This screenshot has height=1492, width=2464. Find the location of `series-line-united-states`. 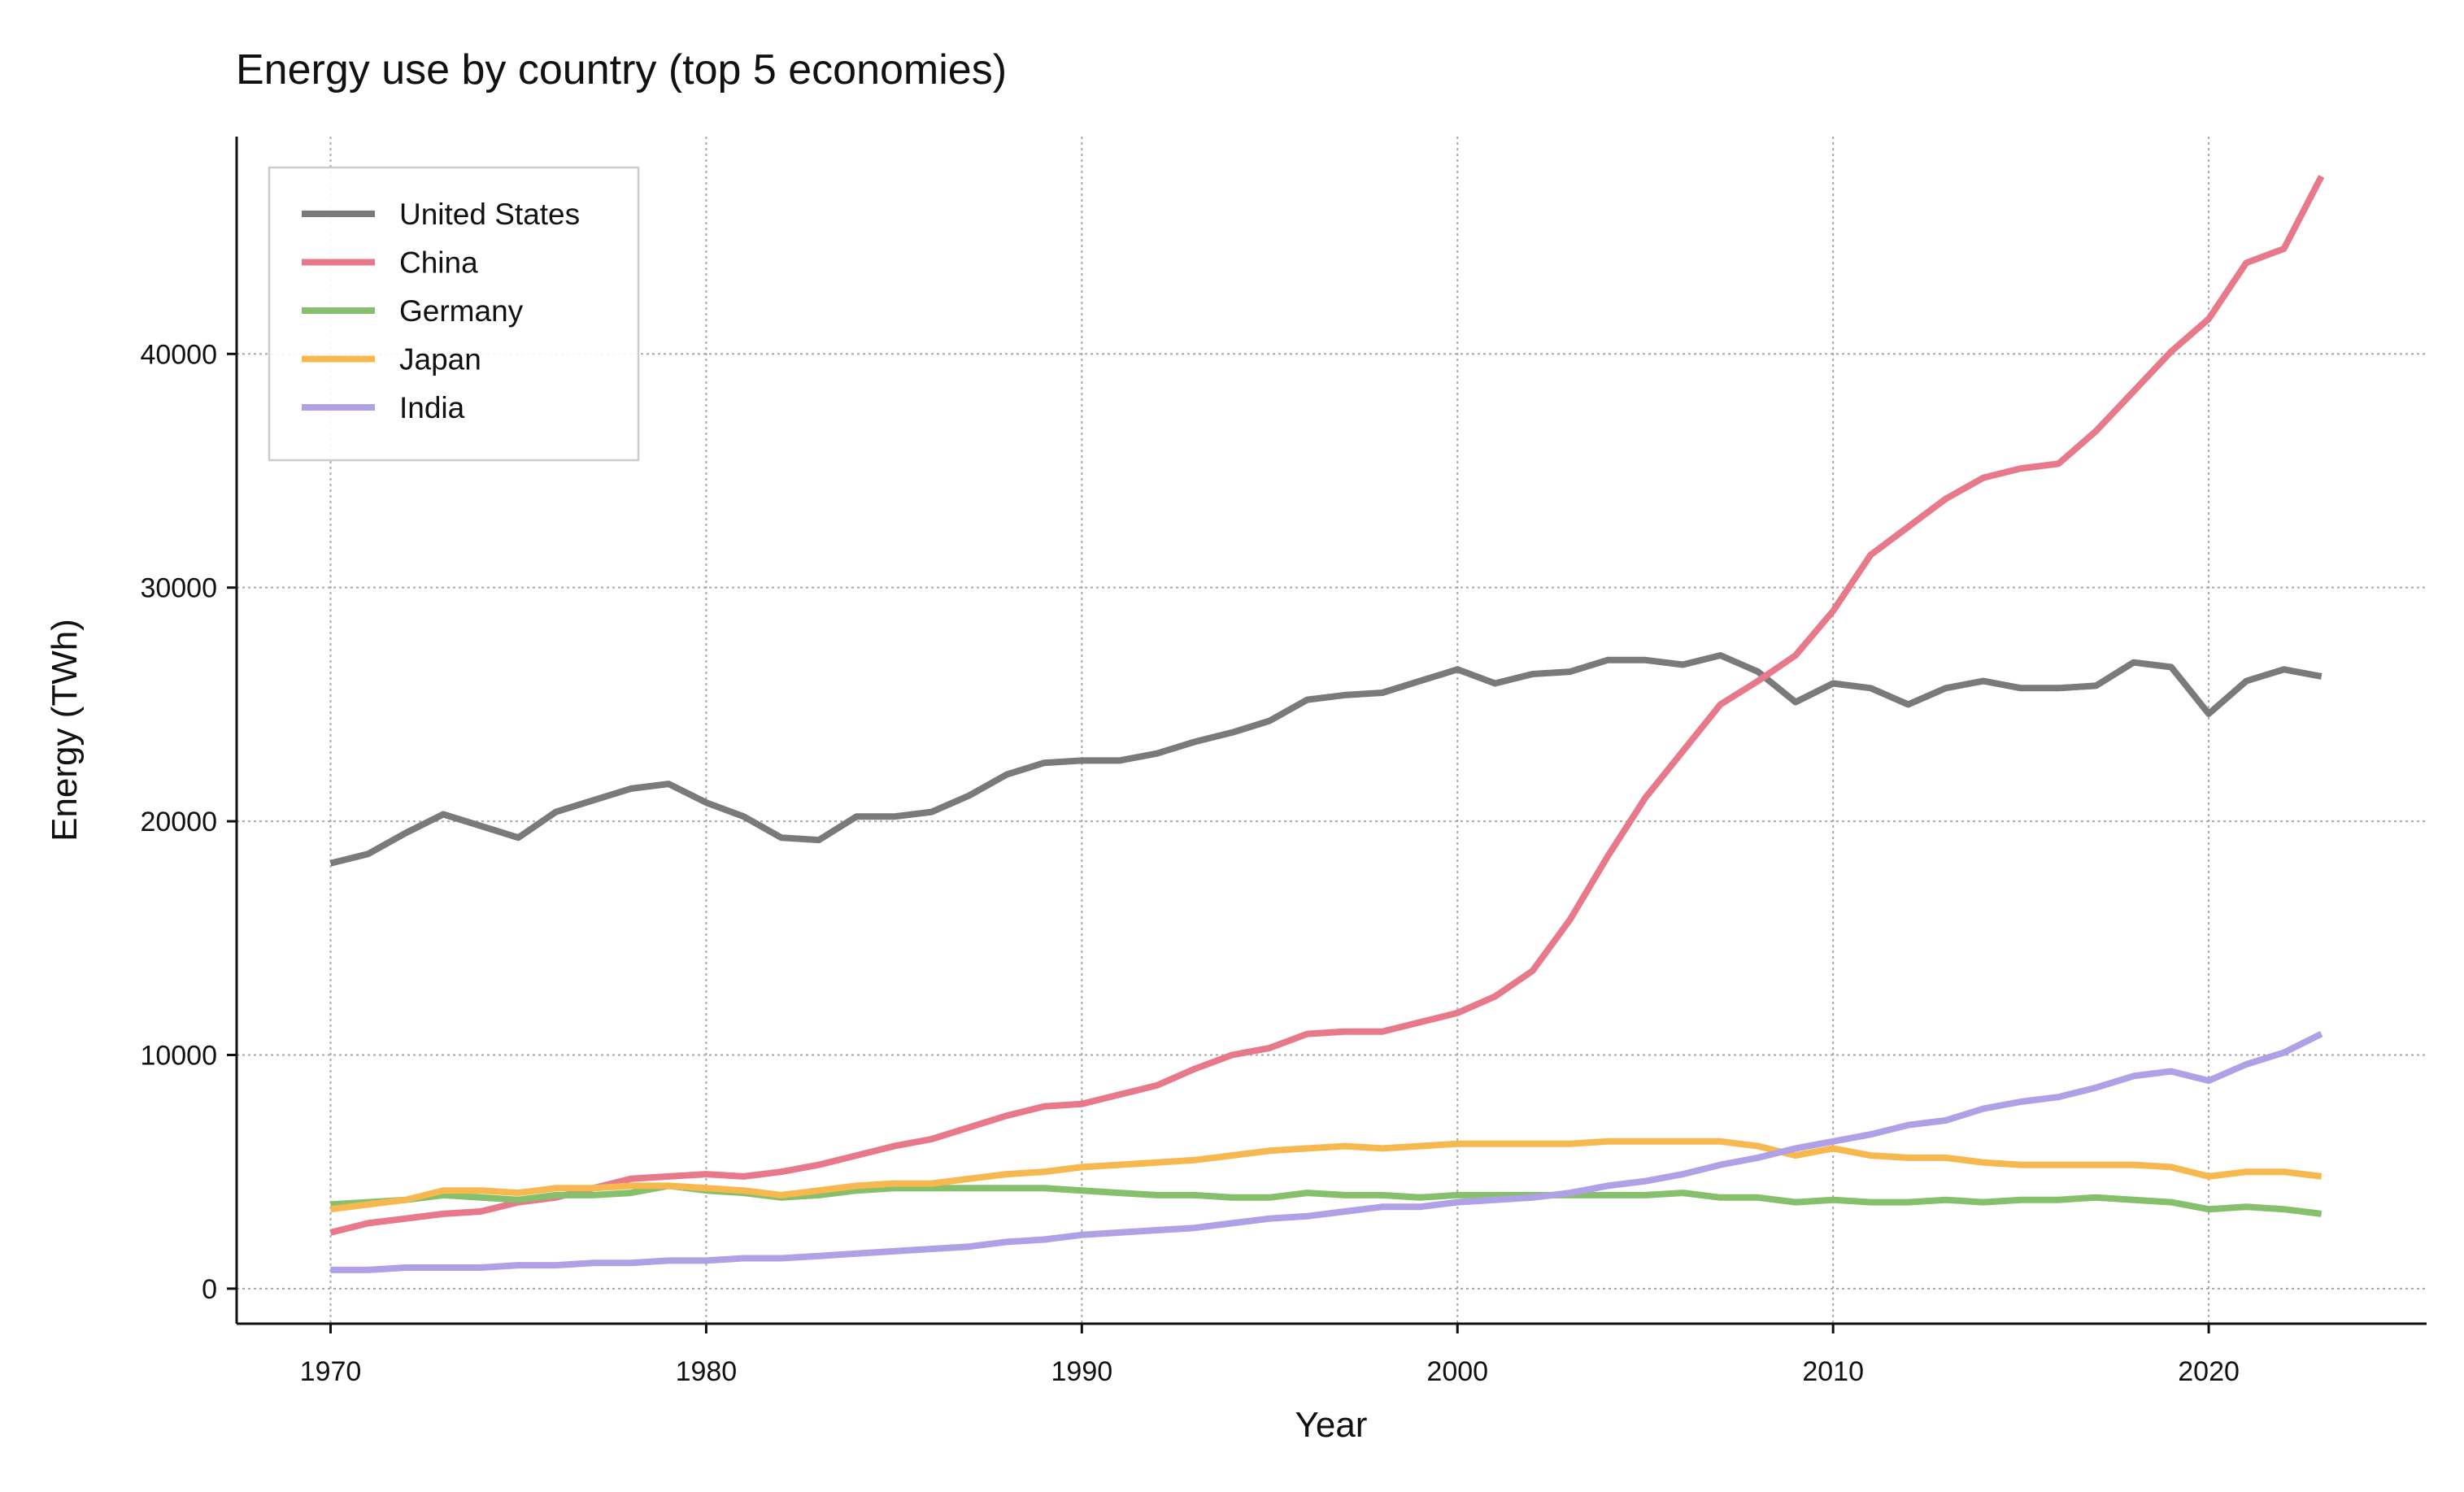

series-line-united-states is located at coordinates (1326, 759).